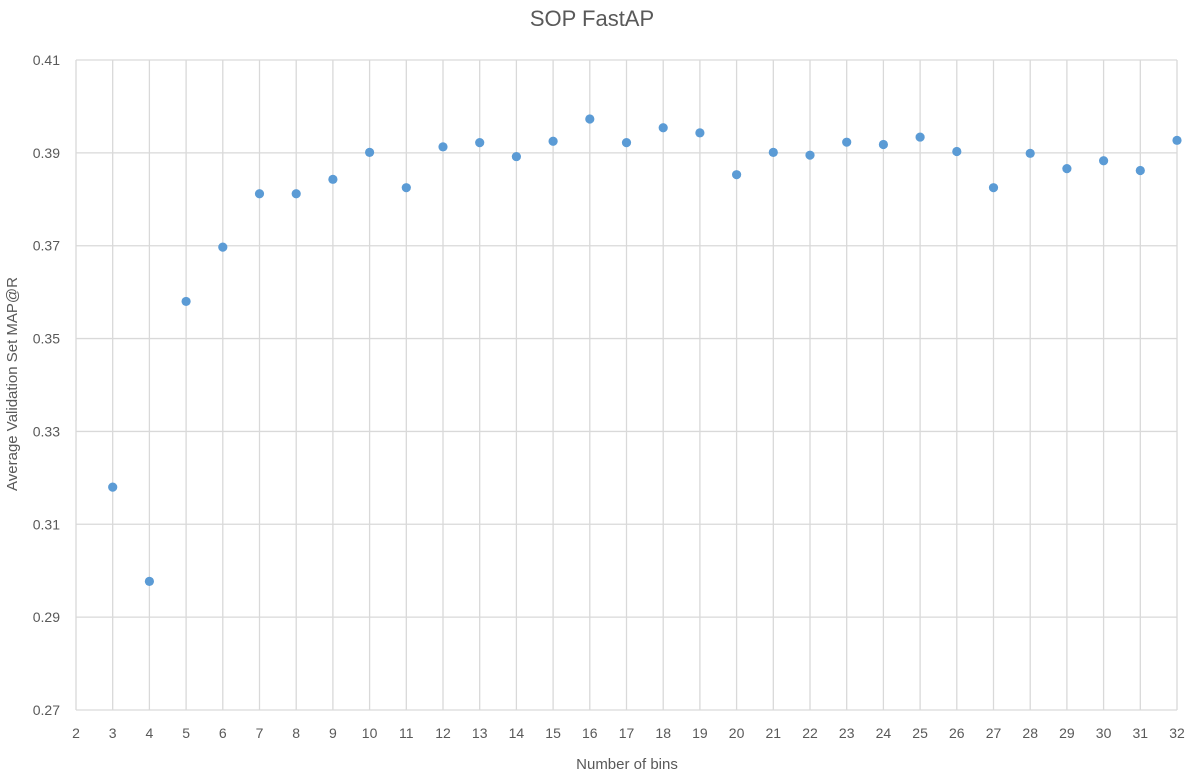 The width and height of the screenshot is (1204, 778). Describe the element at coordinates (1104, 733) in the screenshot. I see `x-tick-label: 30` at that location.